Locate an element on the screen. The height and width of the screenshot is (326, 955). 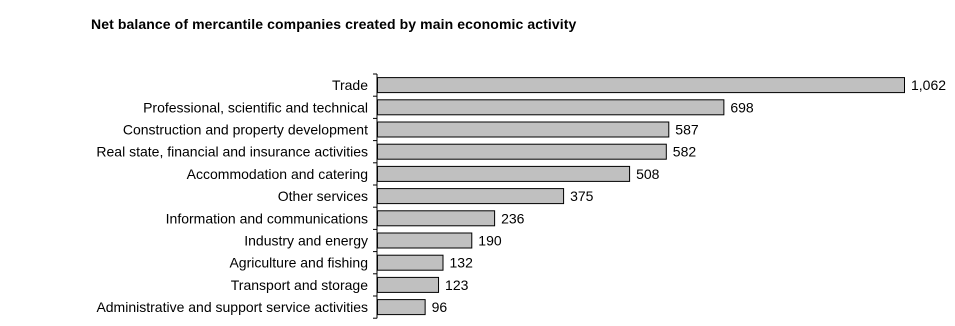
value-label: 96 is located at coordinates (440, 307).